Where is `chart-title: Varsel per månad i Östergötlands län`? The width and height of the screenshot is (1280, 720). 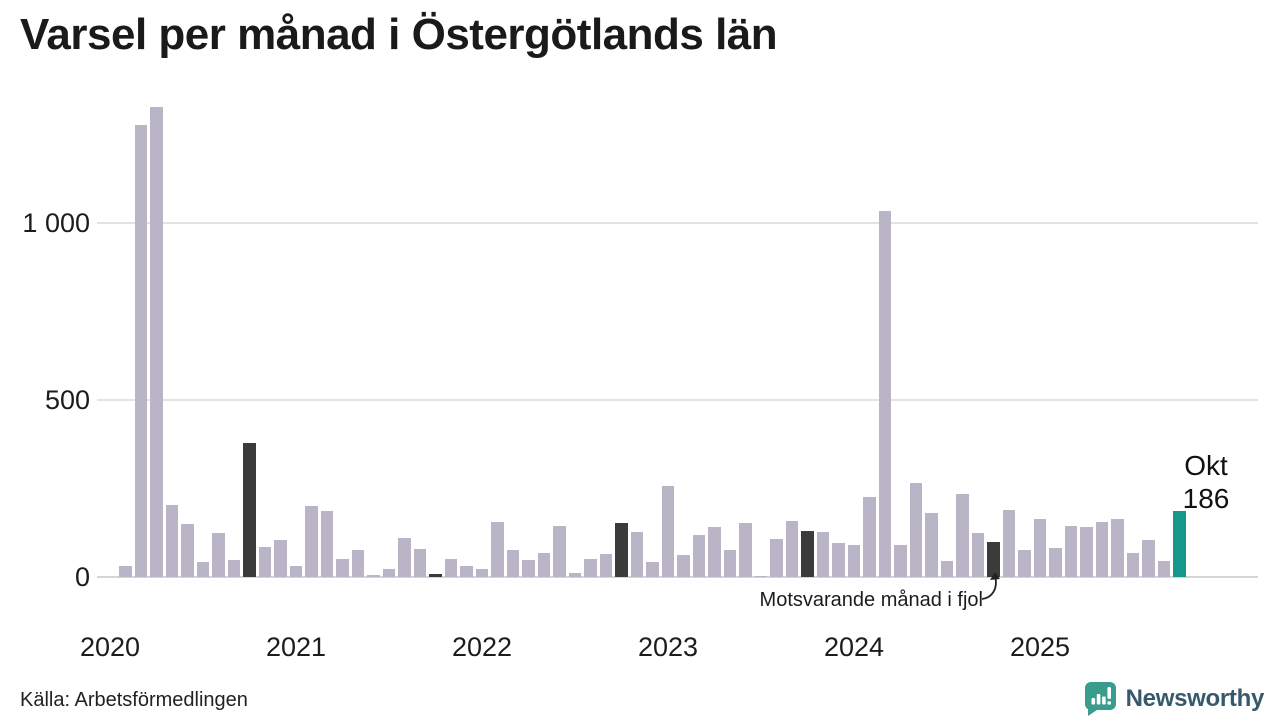 chart-title: Varsel per månad i Östergötlands län is located at coordinates (399, 34).